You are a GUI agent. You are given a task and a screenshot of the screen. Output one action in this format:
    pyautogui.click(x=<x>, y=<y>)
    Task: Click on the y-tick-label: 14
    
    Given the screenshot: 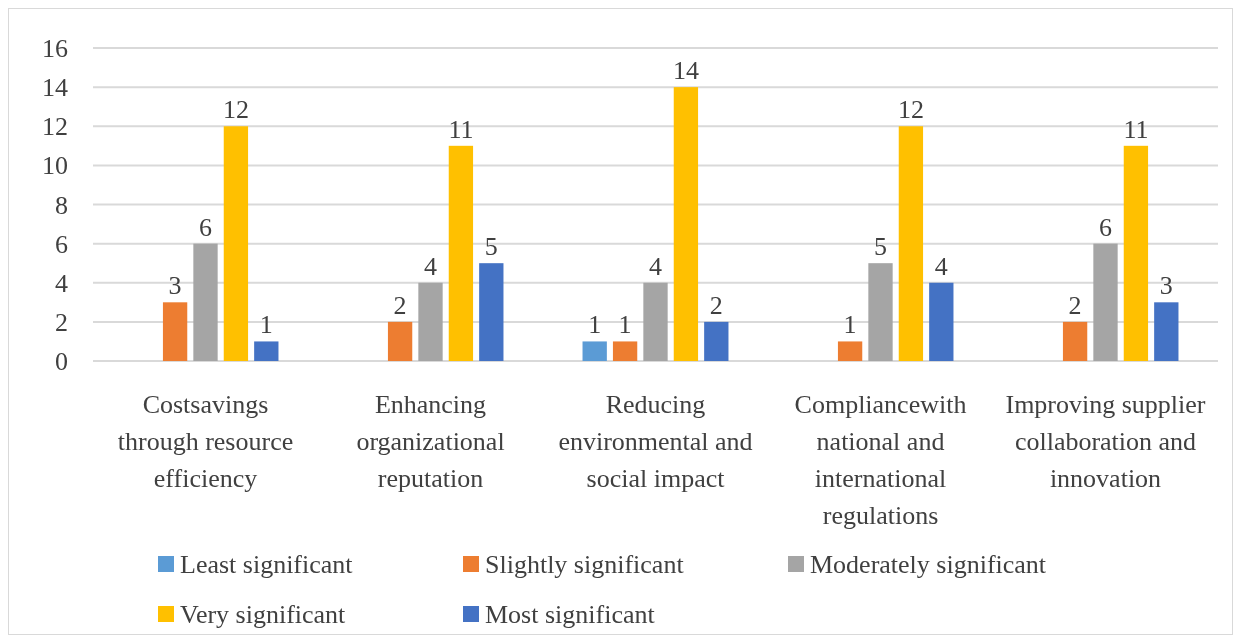 What is the action you would take?
    pyautogui.click(x=55, y=88)
    